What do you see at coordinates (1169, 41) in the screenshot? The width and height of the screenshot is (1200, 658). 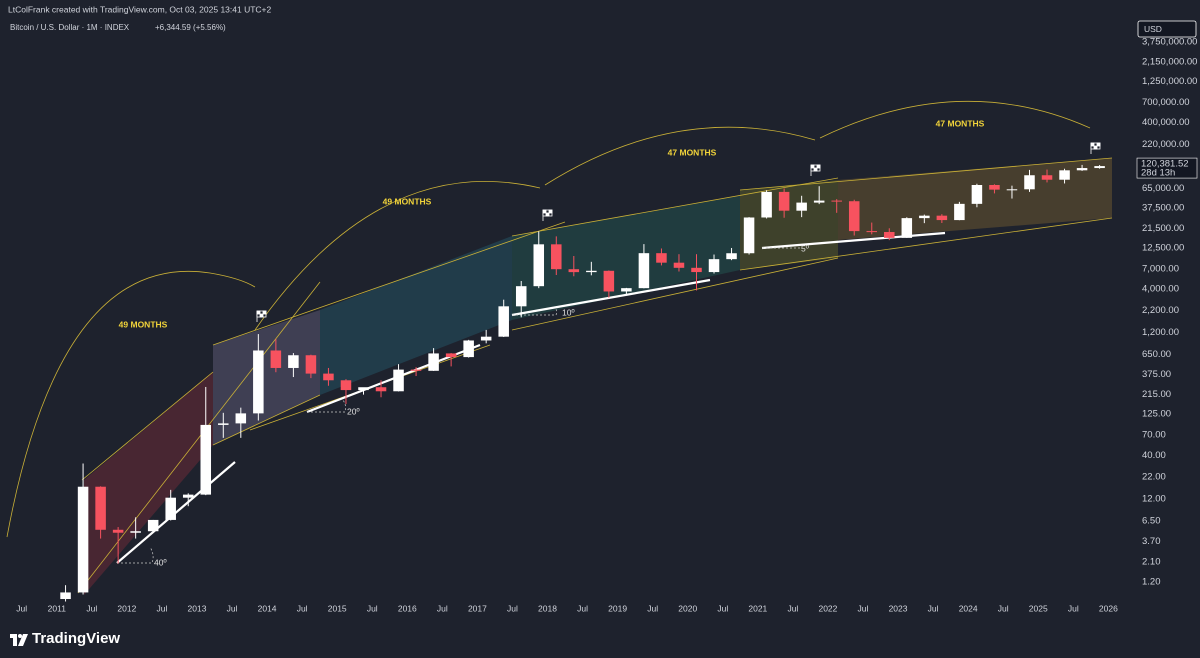 I see `y-tick-label: 3,750,000.00` at bounding box center [1169, 41].